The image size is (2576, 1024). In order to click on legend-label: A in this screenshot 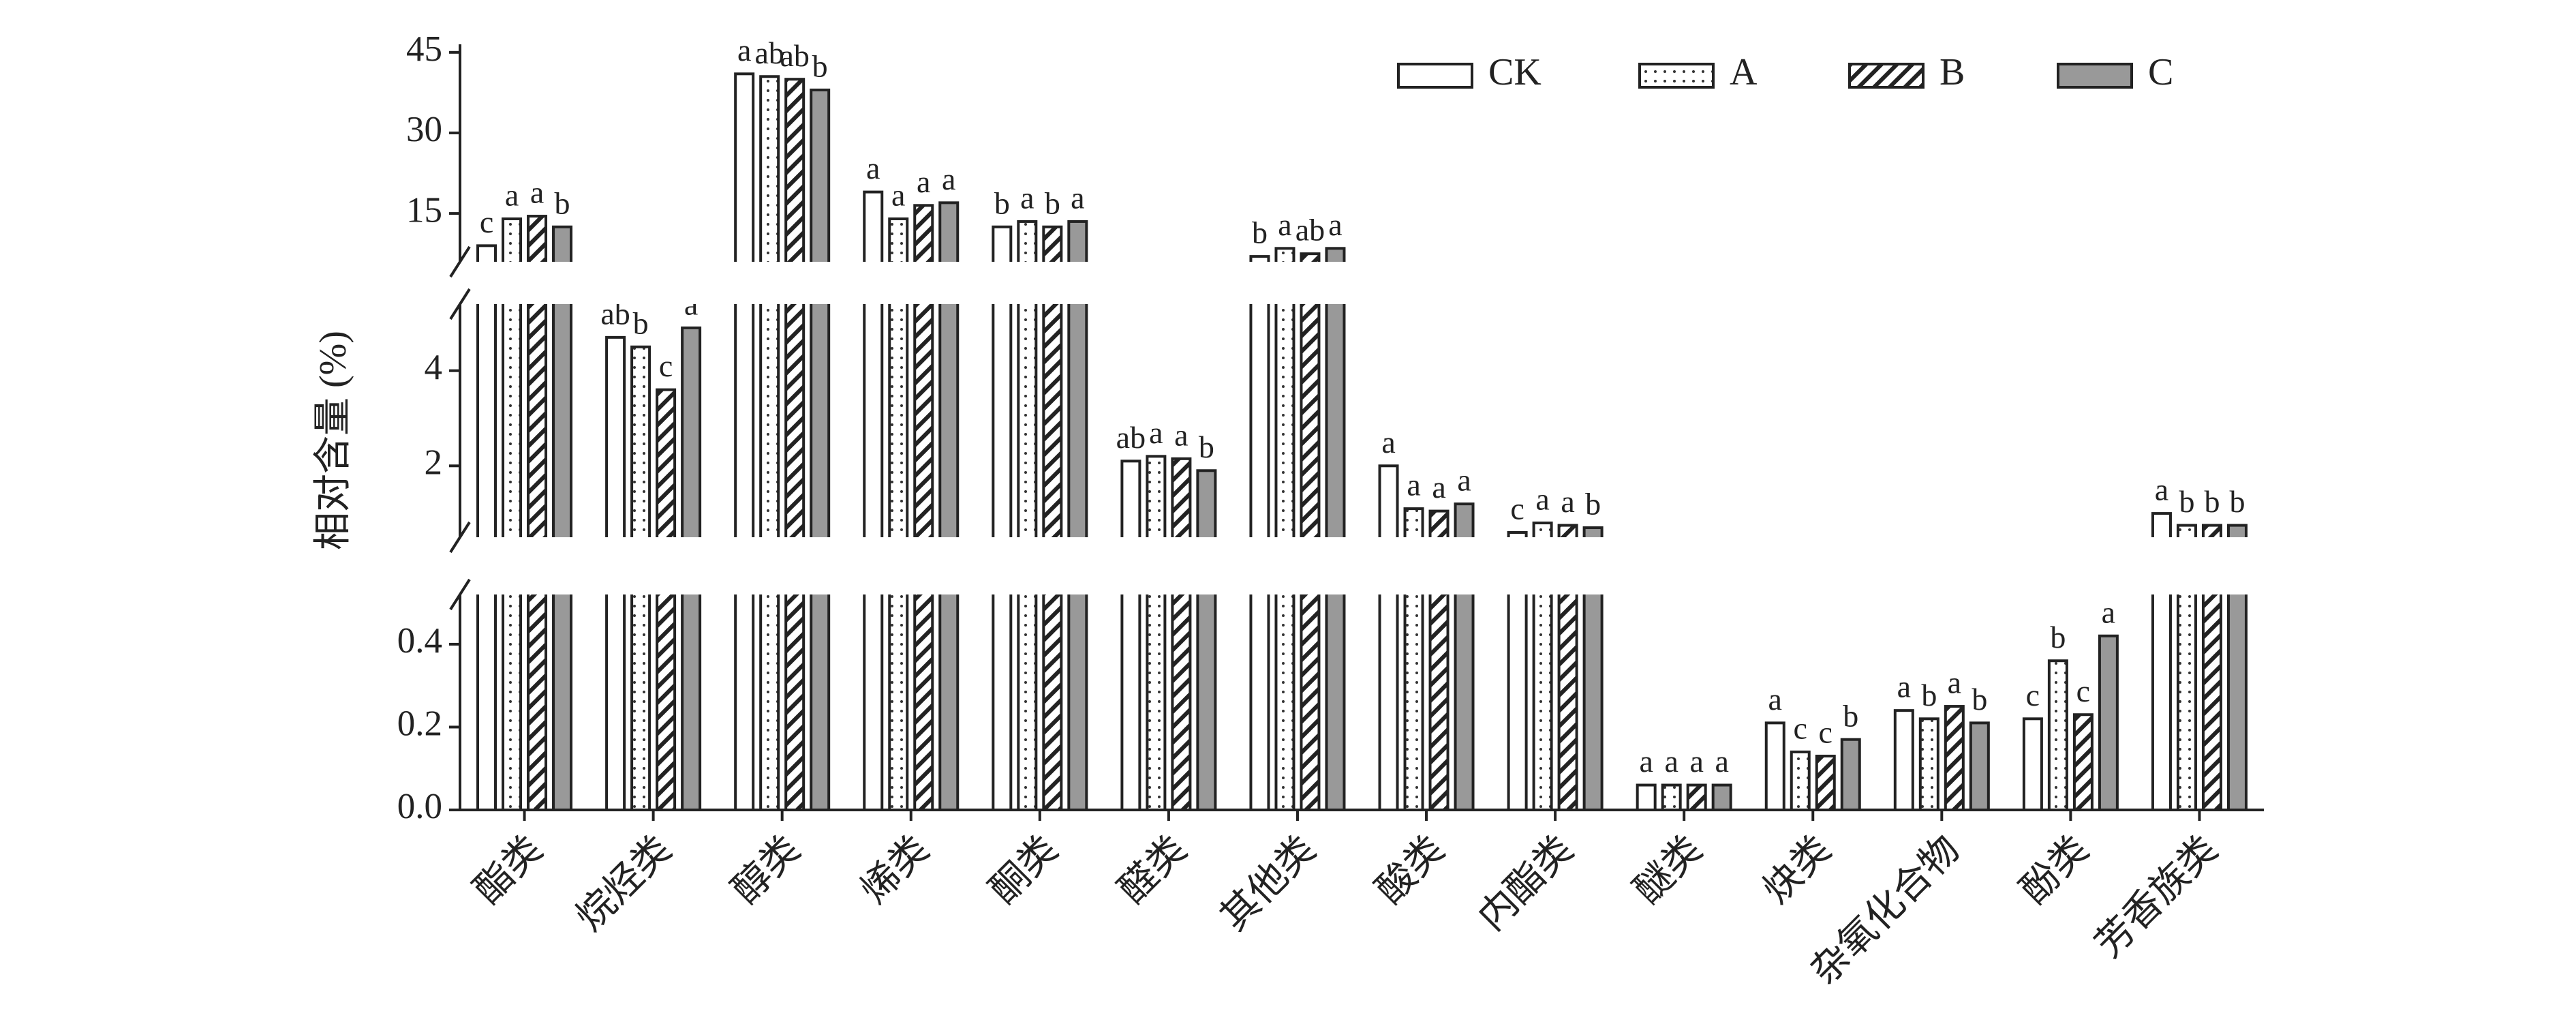, I will do `click(1744, 72)`.